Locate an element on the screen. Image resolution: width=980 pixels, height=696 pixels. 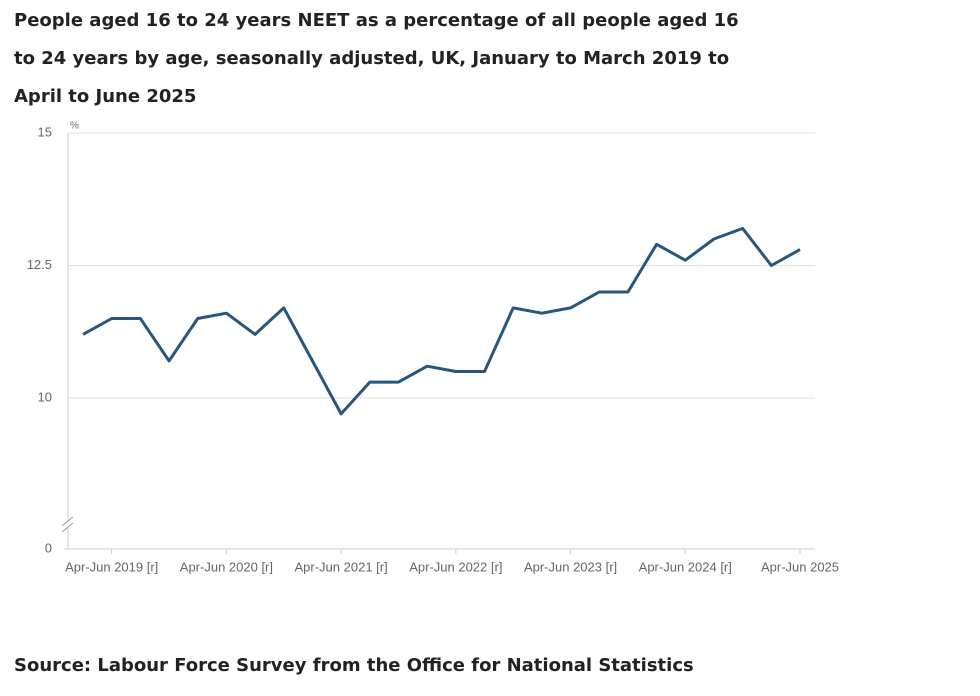
x-tick-label: Apr-Jun 2021 [r] is located at coordinates (341, 566).